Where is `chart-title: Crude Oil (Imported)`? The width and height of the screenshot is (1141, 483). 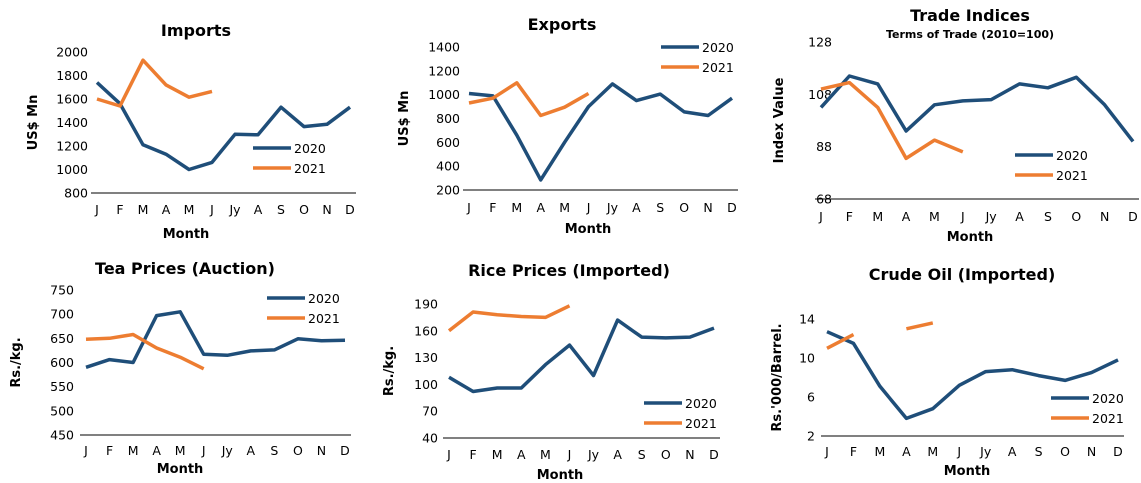 chart-title: Crude Oil (Imported) is located at coordinates (962, 274).